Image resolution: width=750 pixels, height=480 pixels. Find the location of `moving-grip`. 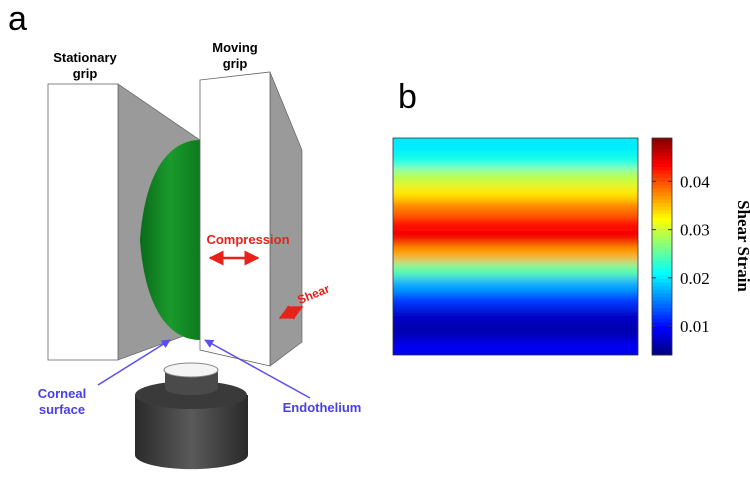

moving-grip is located at coordinates (235, 219).